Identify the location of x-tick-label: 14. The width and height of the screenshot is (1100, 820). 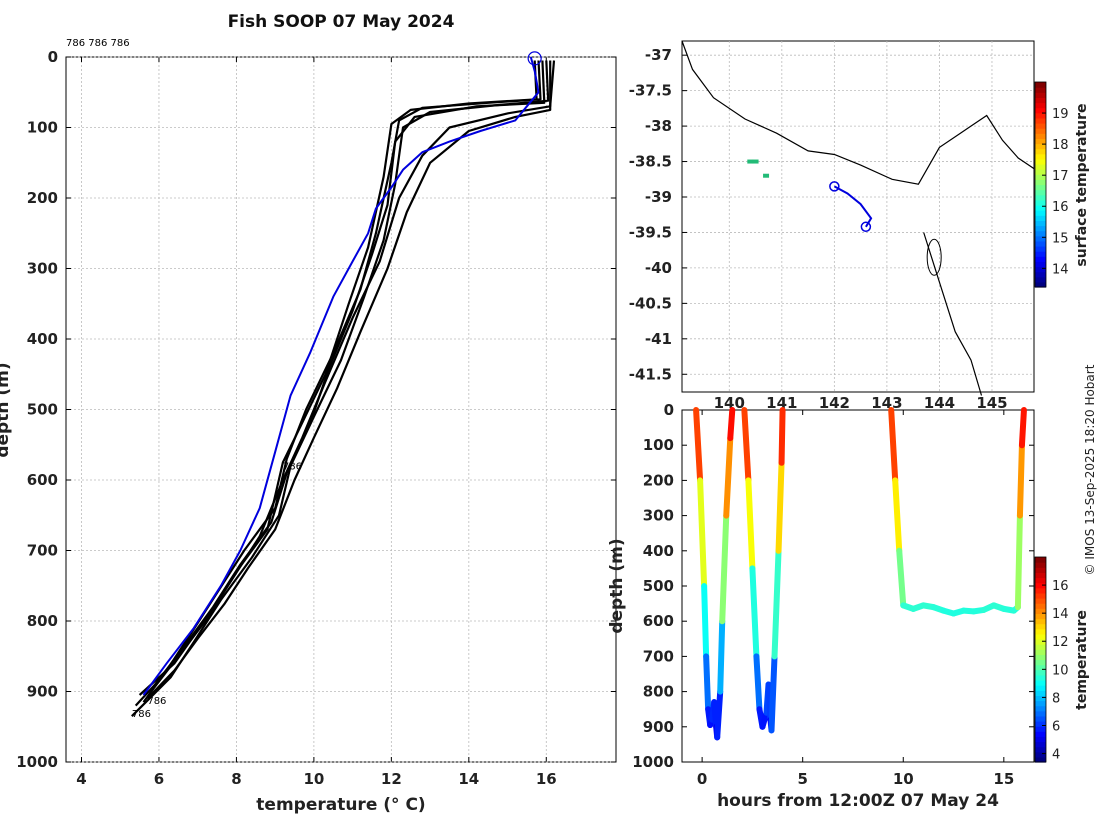
(468, 779).